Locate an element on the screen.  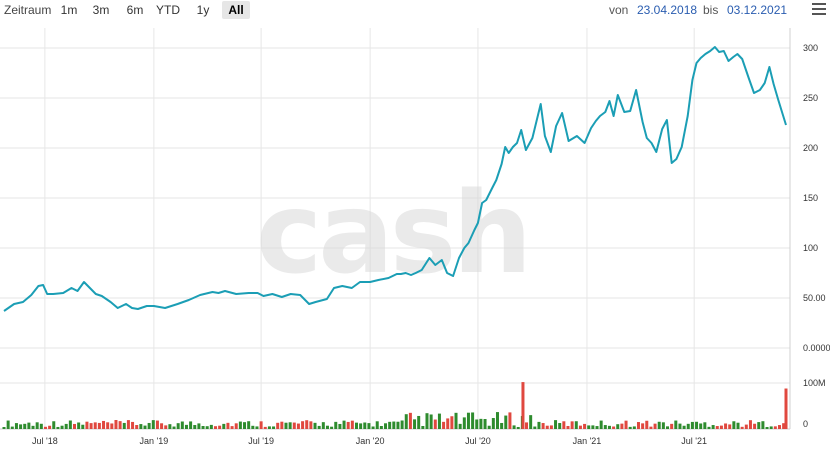
volume-tick-label: 0 is located at coordinates (805, 424).